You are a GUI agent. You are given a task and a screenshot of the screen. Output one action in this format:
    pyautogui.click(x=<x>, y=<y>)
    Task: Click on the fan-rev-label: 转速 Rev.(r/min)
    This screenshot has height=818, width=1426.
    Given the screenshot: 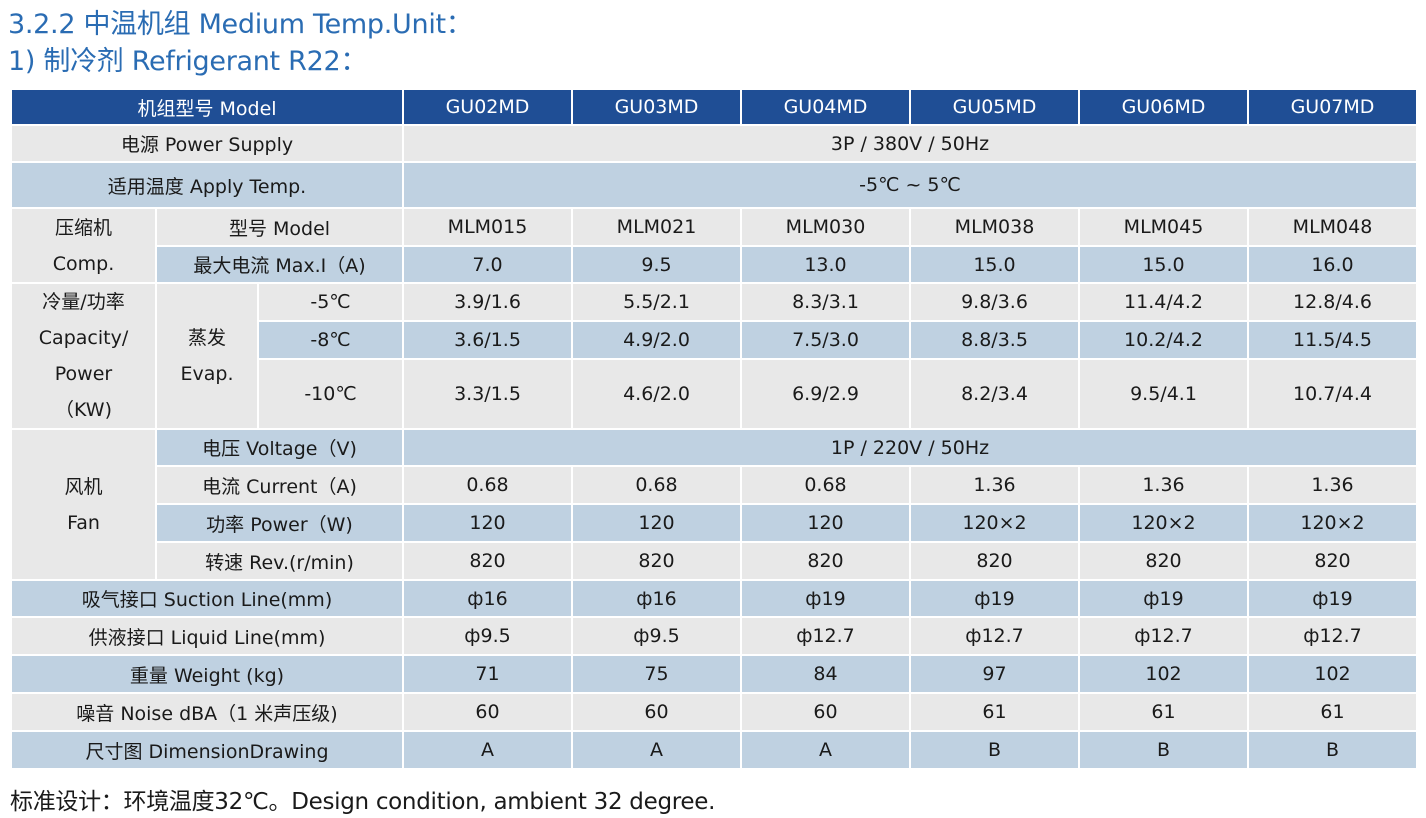 What is the action you would take?
    pyautogui.click(x=279, y=561)
    